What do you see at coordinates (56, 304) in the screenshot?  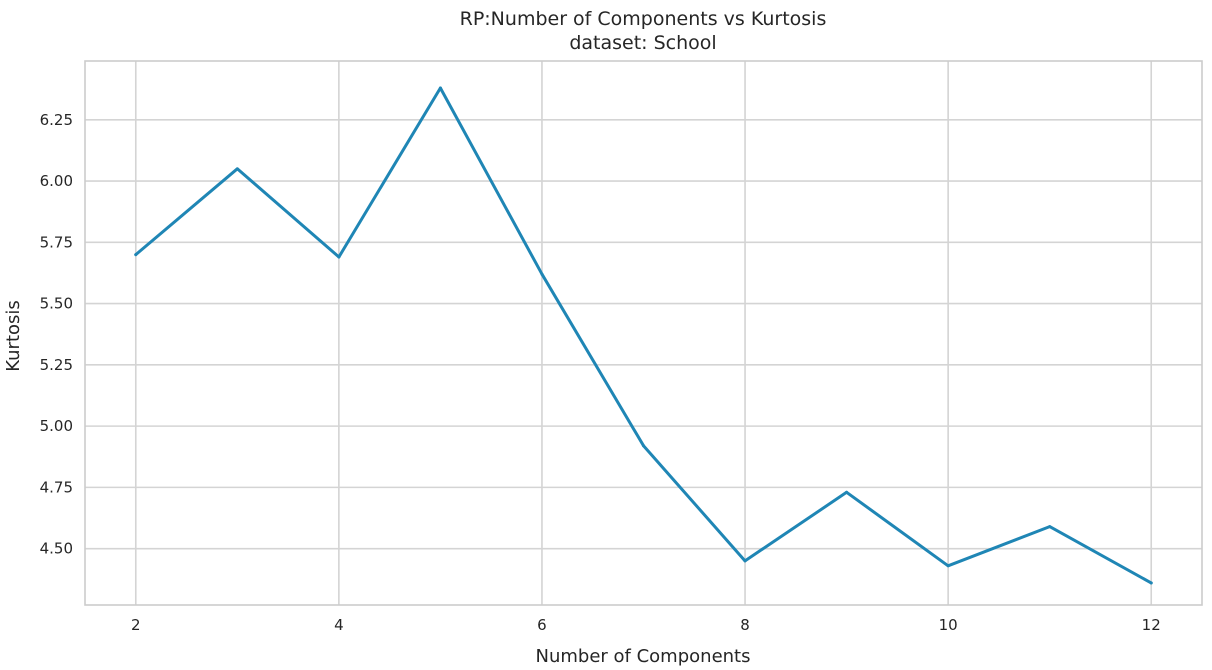 I see `y-tick-label: 5.50` at bounding box center [56, 304].